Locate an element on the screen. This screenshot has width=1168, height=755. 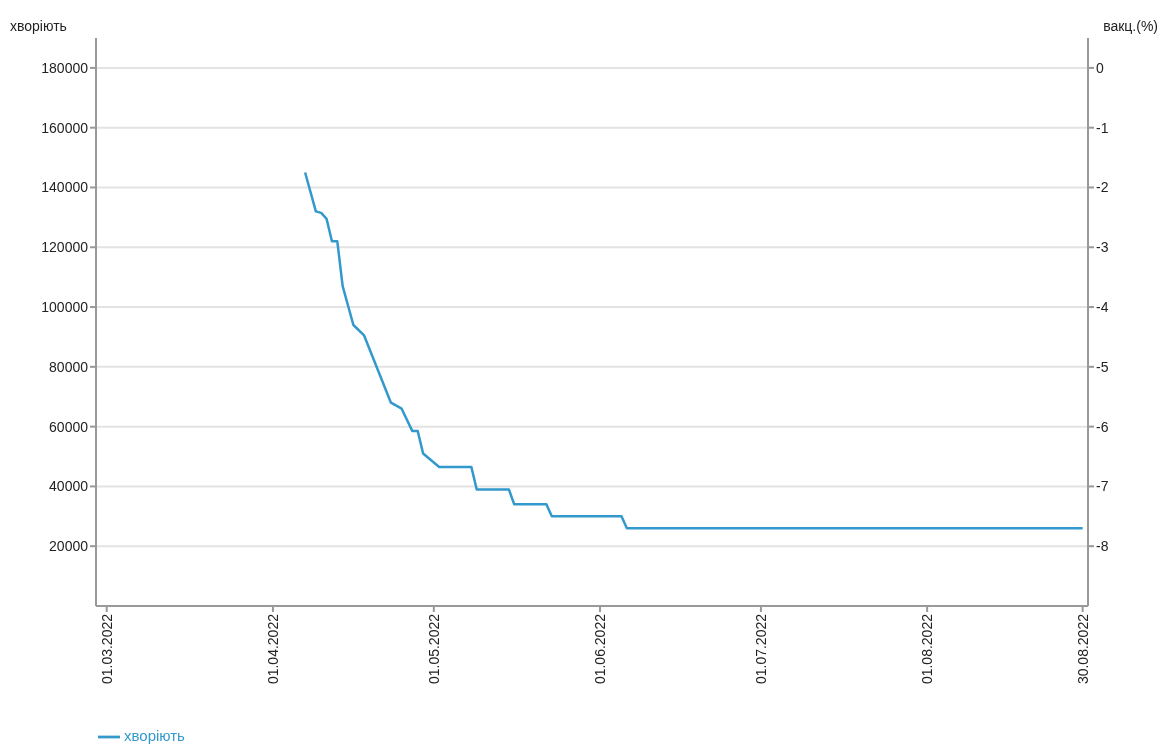
legend-label: хворіють is located at coordinates (154, 735).